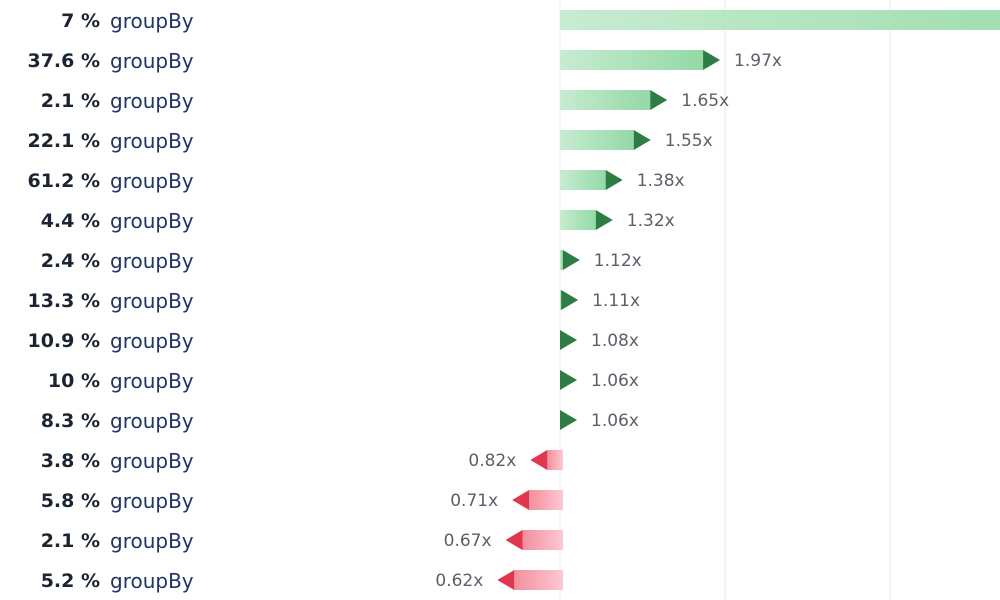 This screenshot has height=600, width=1000. I want to click on chart-row: 37.6 % groupBy 1.97x, so click(404, 61).